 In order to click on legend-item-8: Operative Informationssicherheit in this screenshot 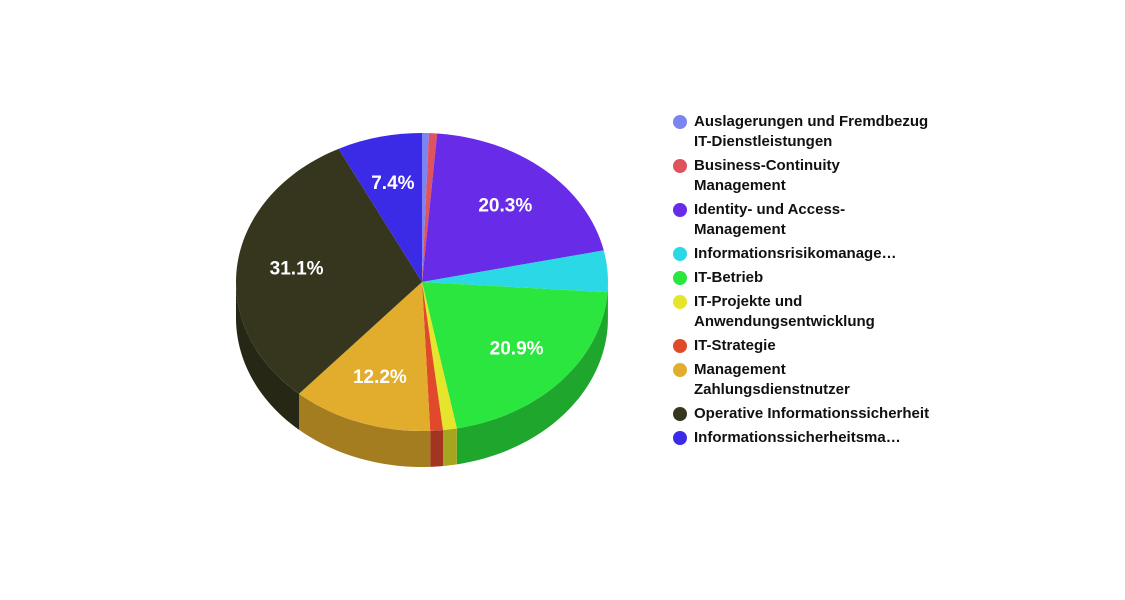, I will do `click(812, 414)`.